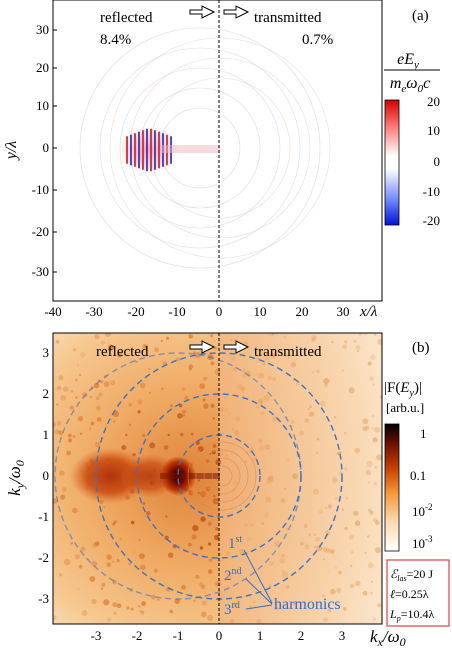  Describe the element at coordinates (96, 635) in the screenshot. I see `panel-b-xtick: -3` at that location.